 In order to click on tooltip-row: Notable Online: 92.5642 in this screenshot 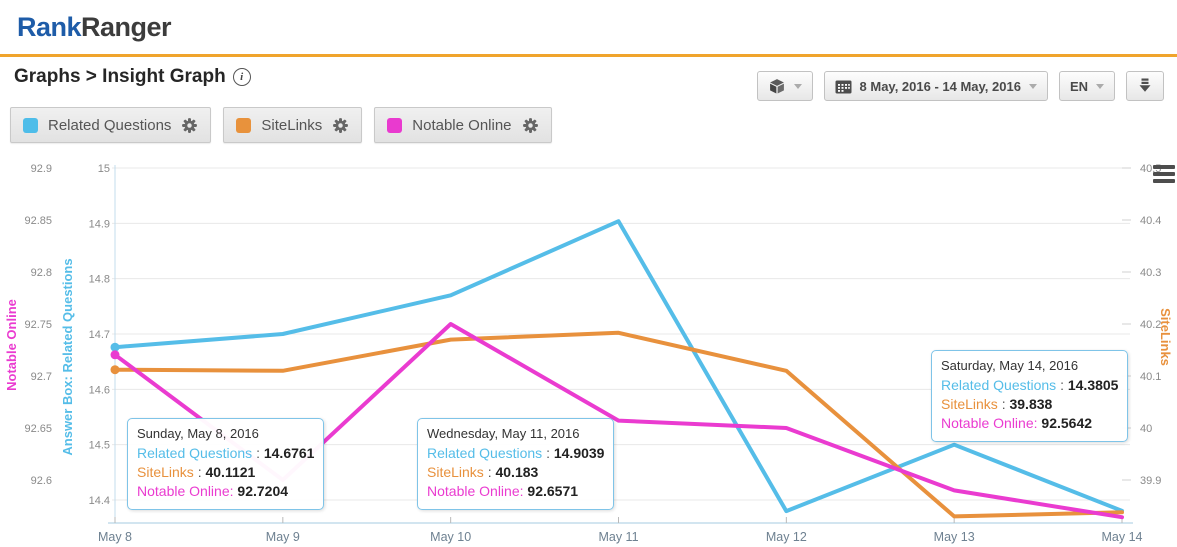, I will do `click(1017, 423)`.